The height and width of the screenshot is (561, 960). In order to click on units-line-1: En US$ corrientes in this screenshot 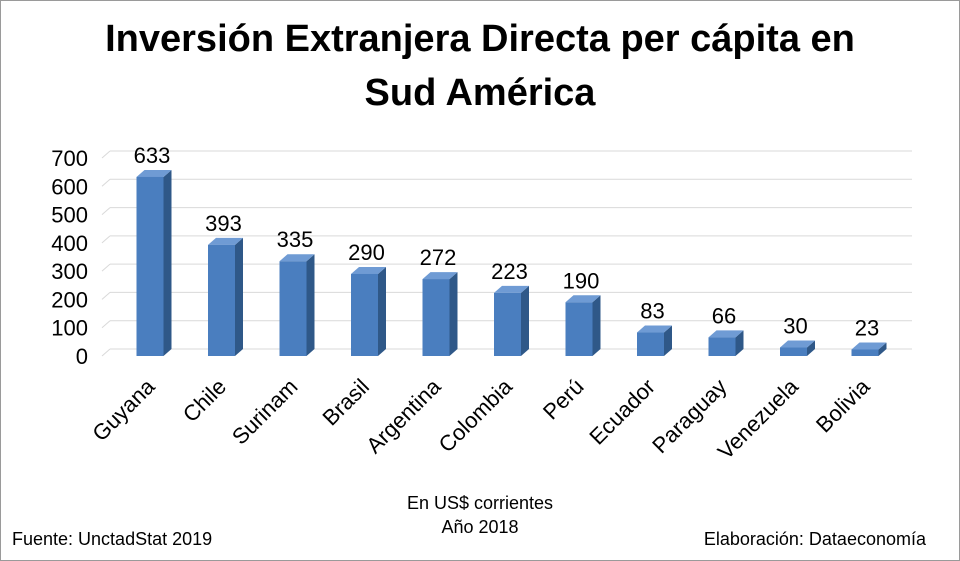, I will do `click(480, 503)`.